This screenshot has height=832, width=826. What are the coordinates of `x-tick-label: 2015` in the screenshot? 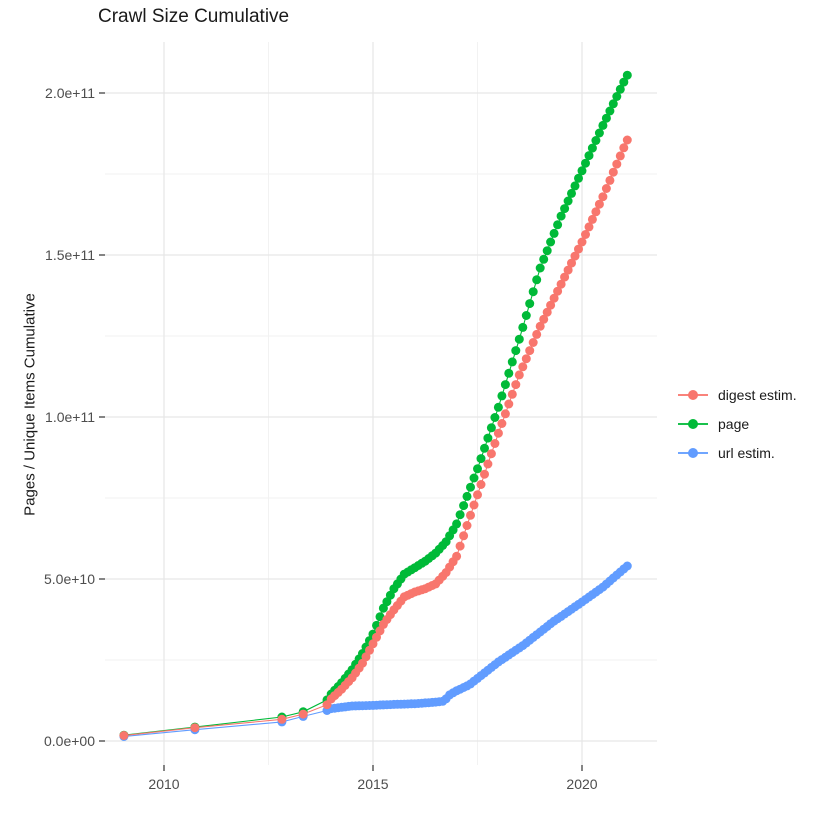 It's located at (372, 784).